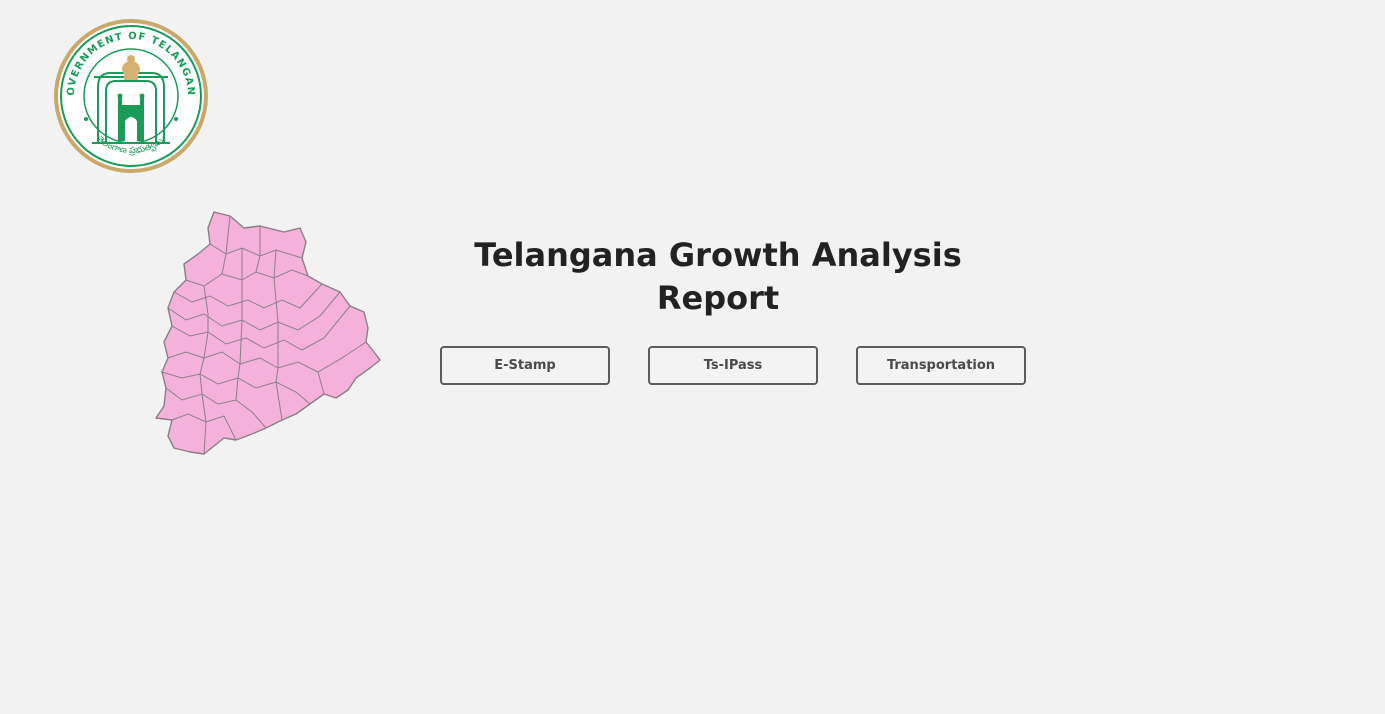 This screenshot has height=714, width=1385. What do you see at coordinates (718, 276) in the screenshot?
I see `page-title: Telangana Growth Analysis Report` at bounding box center [718, 276].